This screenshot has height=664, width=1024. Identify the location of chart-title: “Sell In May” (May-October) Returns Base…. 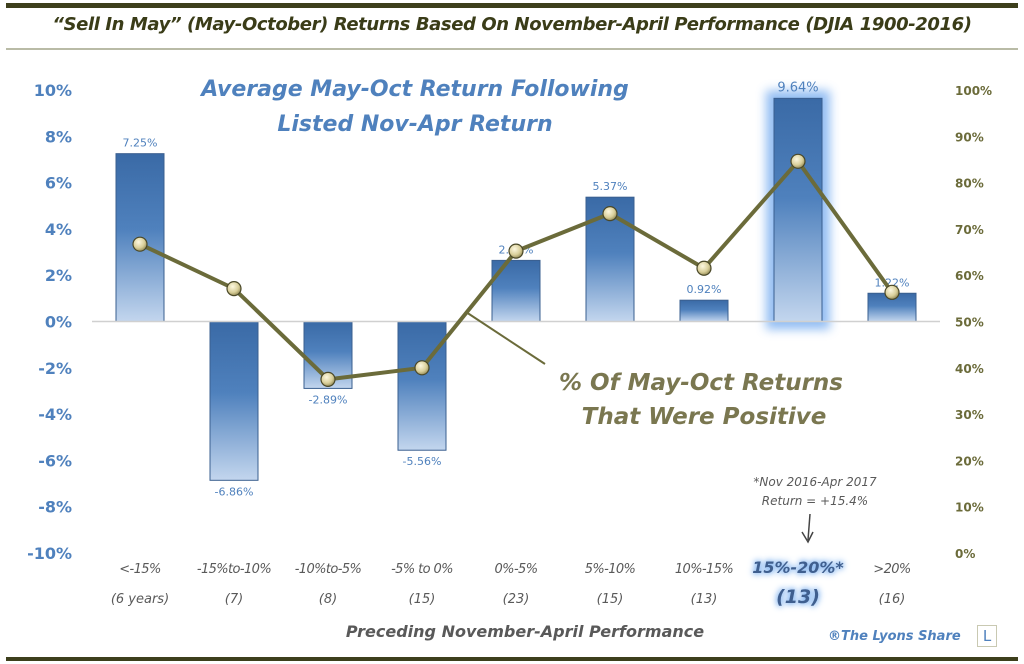
(512, 24).